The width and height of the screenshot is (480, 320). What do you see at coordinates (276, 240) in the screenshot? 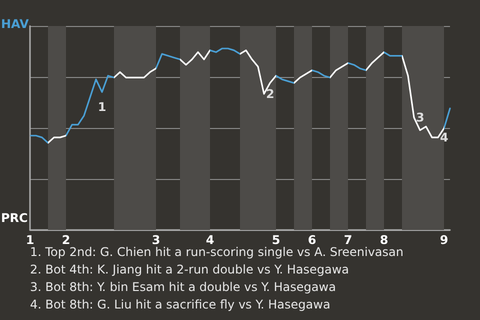
I see `x-tick-label: 5` at bounding box center [276, 240].